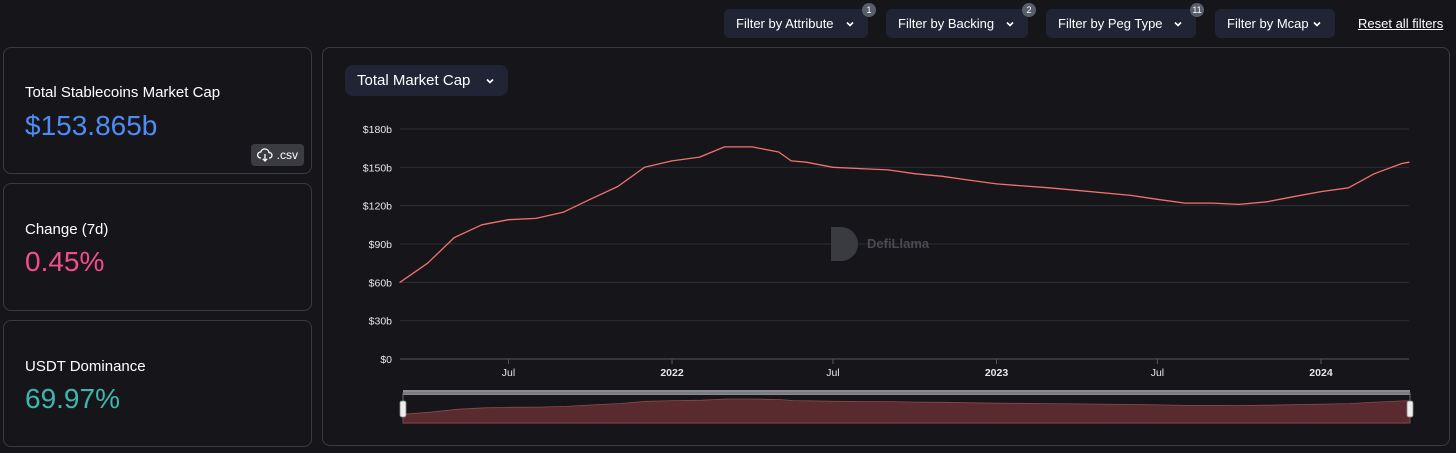  Describe the element at coordinates (67, 229) in the screenshot. I see `change-label: Change (7d)` at that location.